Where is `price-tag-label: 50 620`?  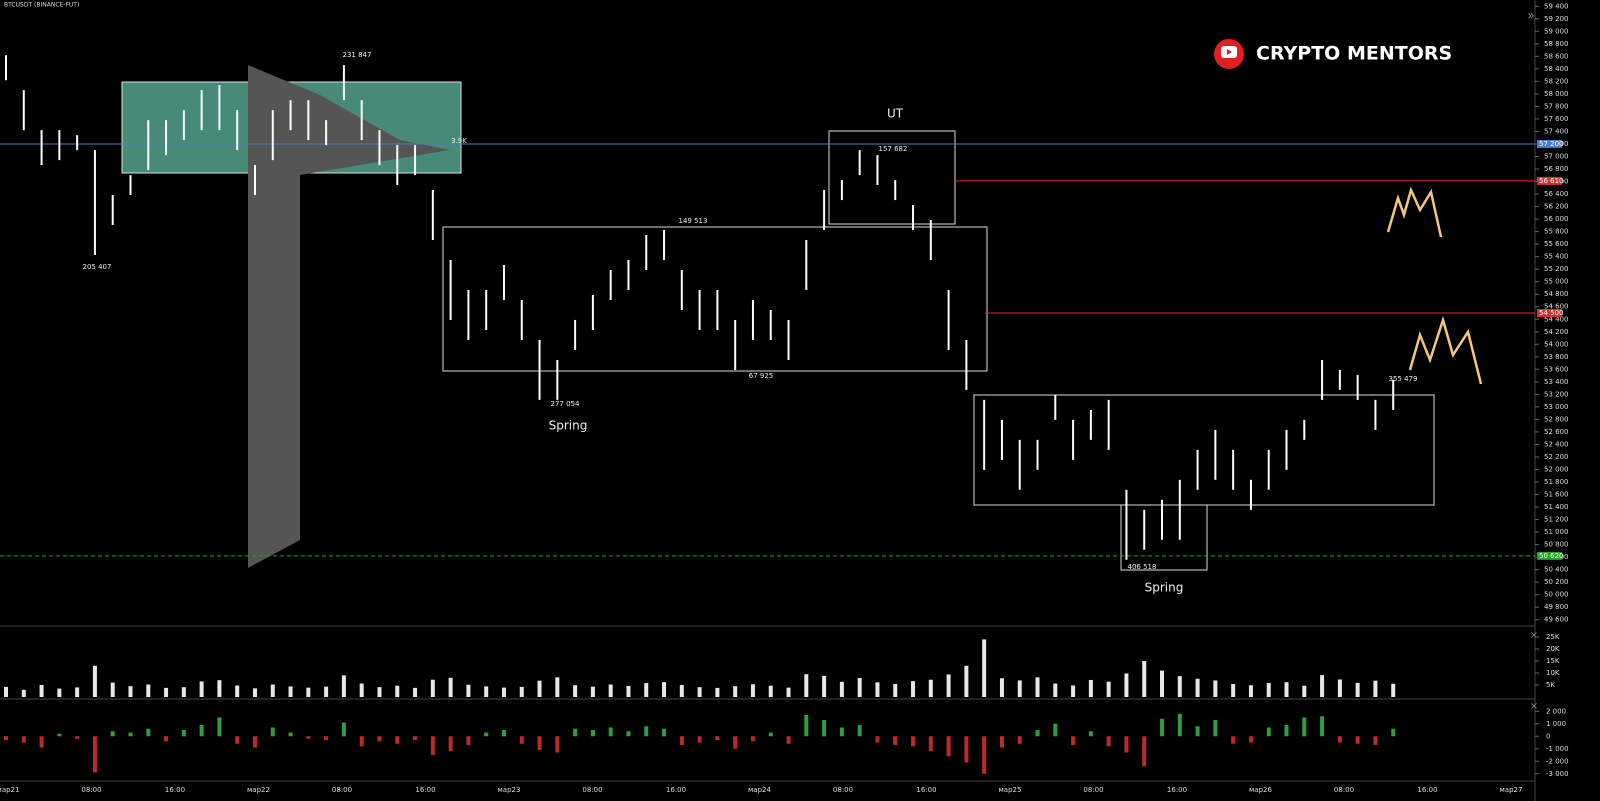 price-tag-label: 50 620 is located at coordinates (1551, 556).